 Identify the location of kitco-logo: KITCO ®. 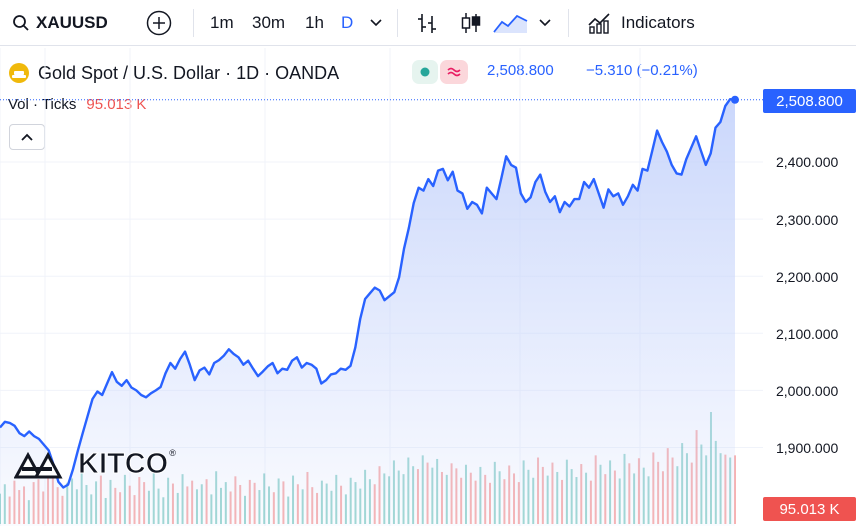
(95, 464).